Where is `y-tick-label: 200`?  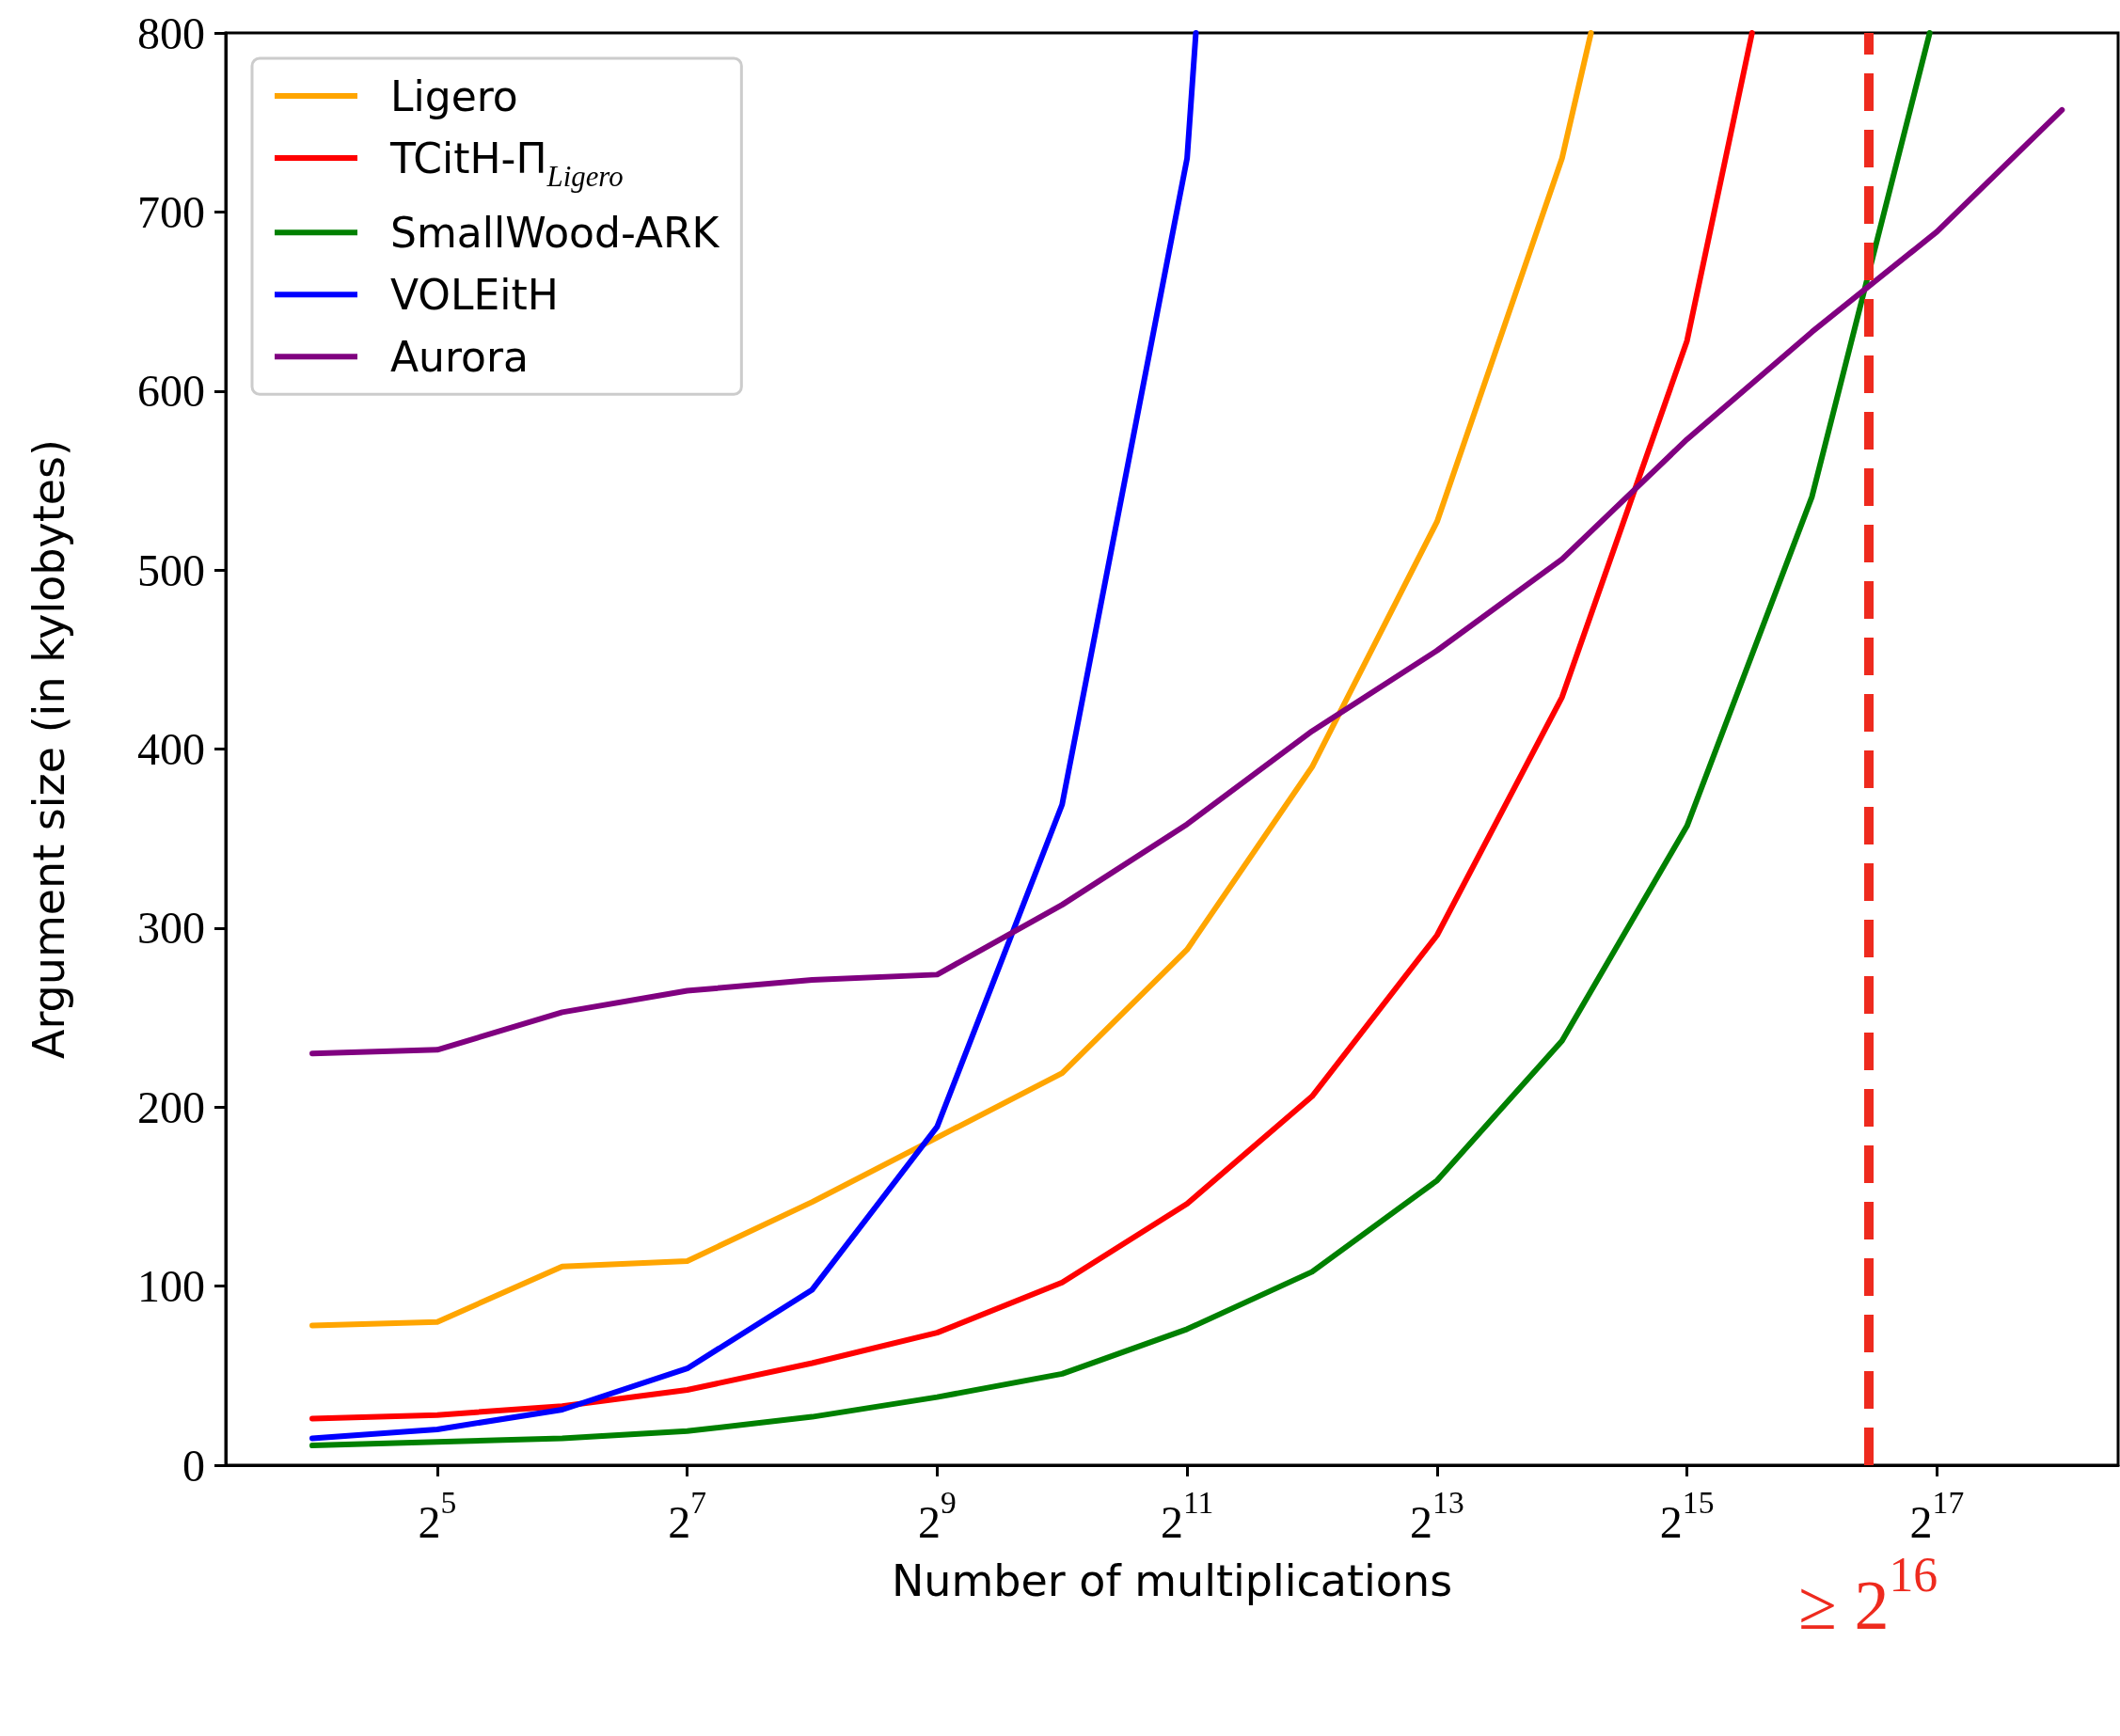
y-tick-label: 200 is located at coordinates (171, 1106).